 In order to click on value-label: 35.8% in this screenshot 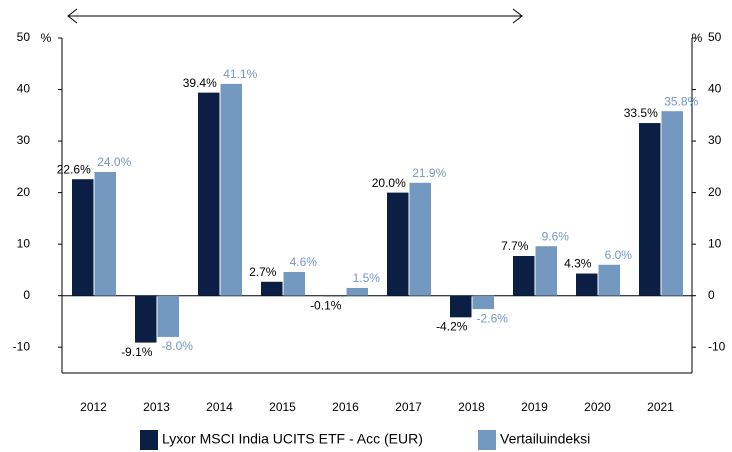, I will do `click(681, 101)`.